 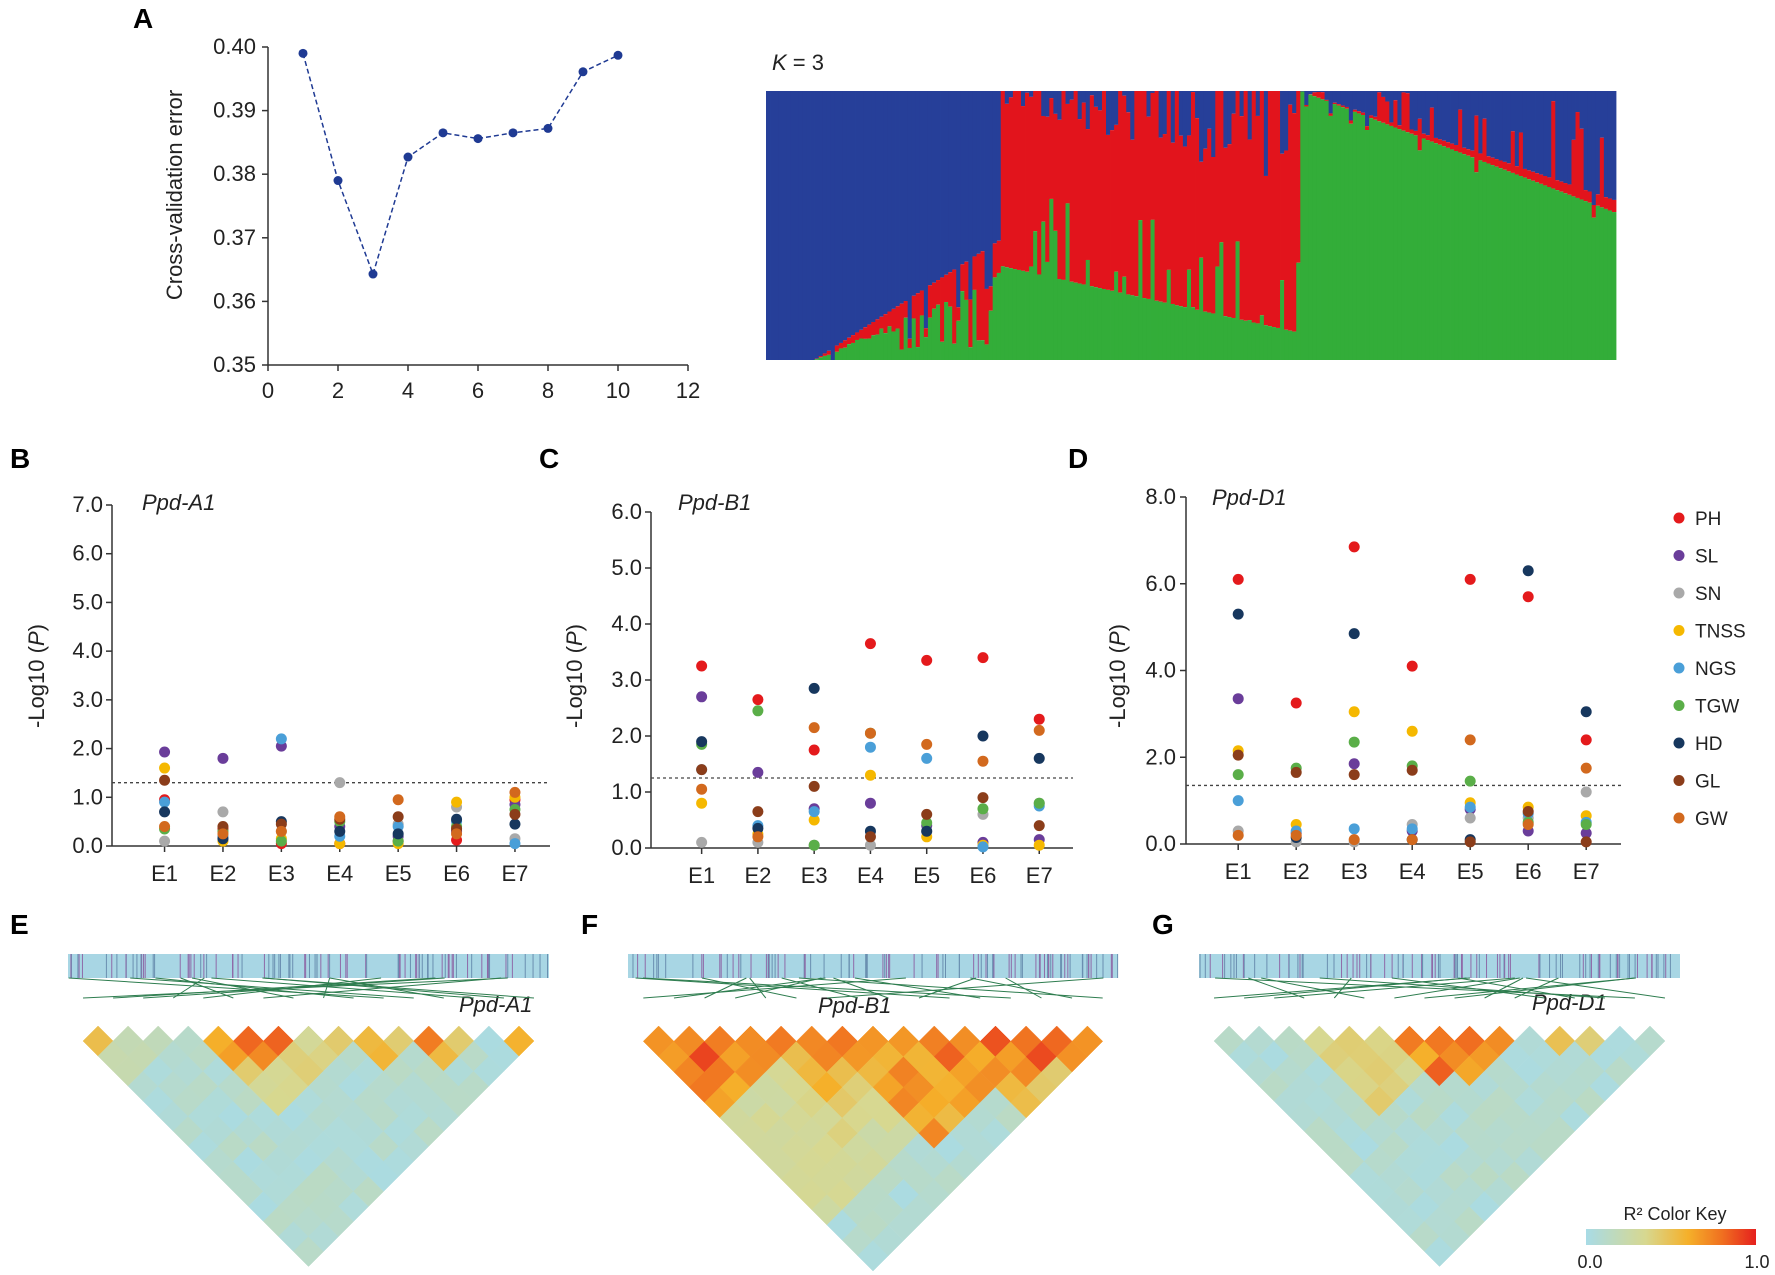 I want to click on panelD-y-tick-label: 4.0, so click(x=1160, y=670).